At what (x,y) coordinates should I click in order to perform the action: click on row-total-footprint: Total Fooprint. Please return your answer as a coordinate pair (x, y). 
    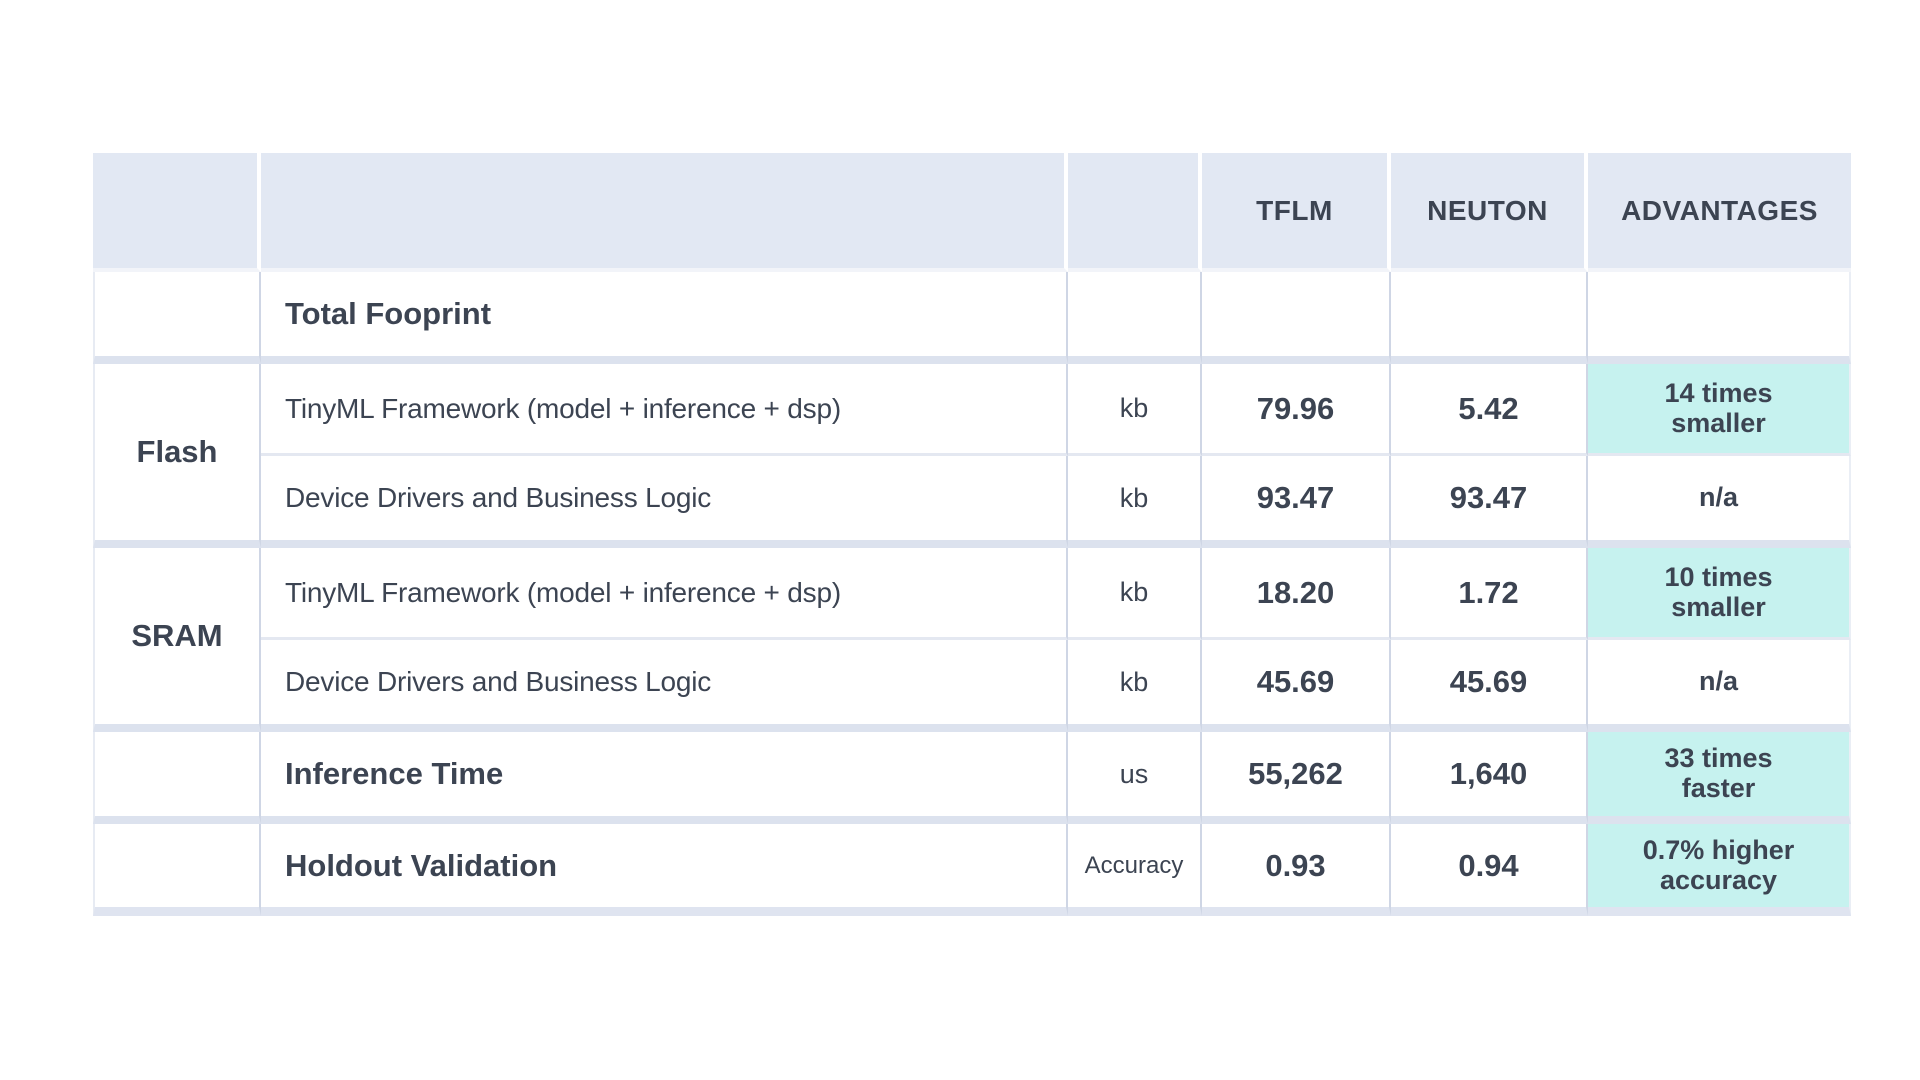
    Looking at the image, I should click on (972, 318).